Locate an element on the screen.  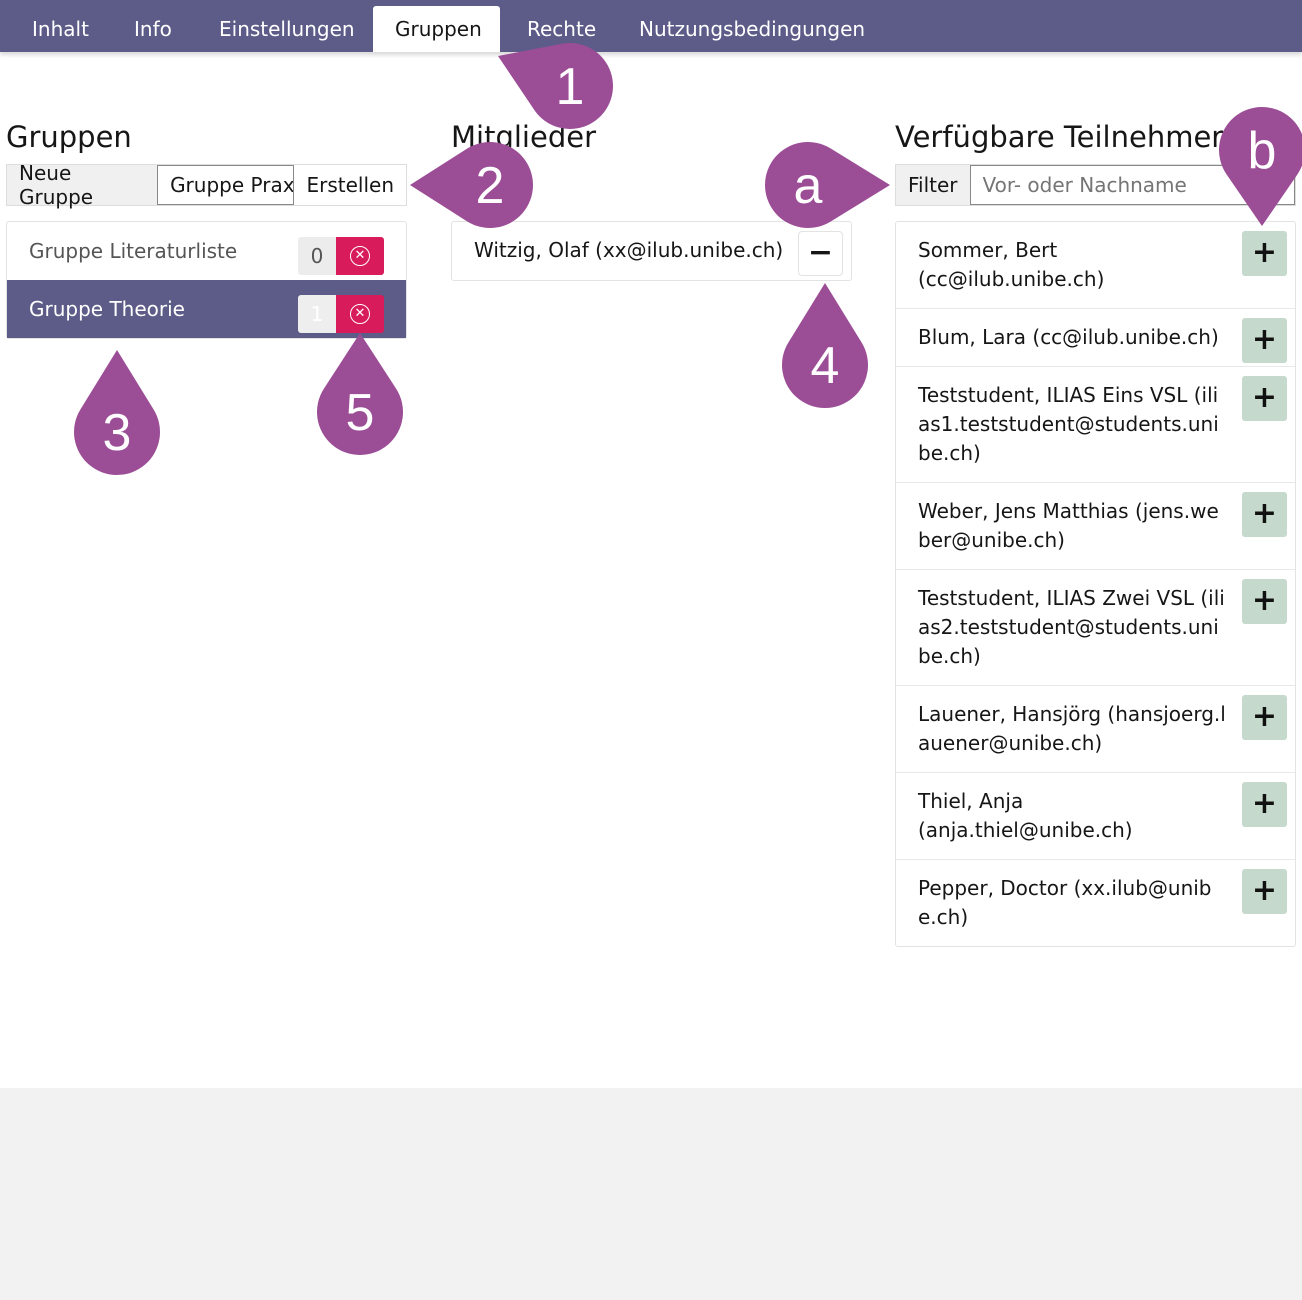
new-group-form: Neue Gruppe Gruppe Prax Erstellen is located at coordinates (206, 185).